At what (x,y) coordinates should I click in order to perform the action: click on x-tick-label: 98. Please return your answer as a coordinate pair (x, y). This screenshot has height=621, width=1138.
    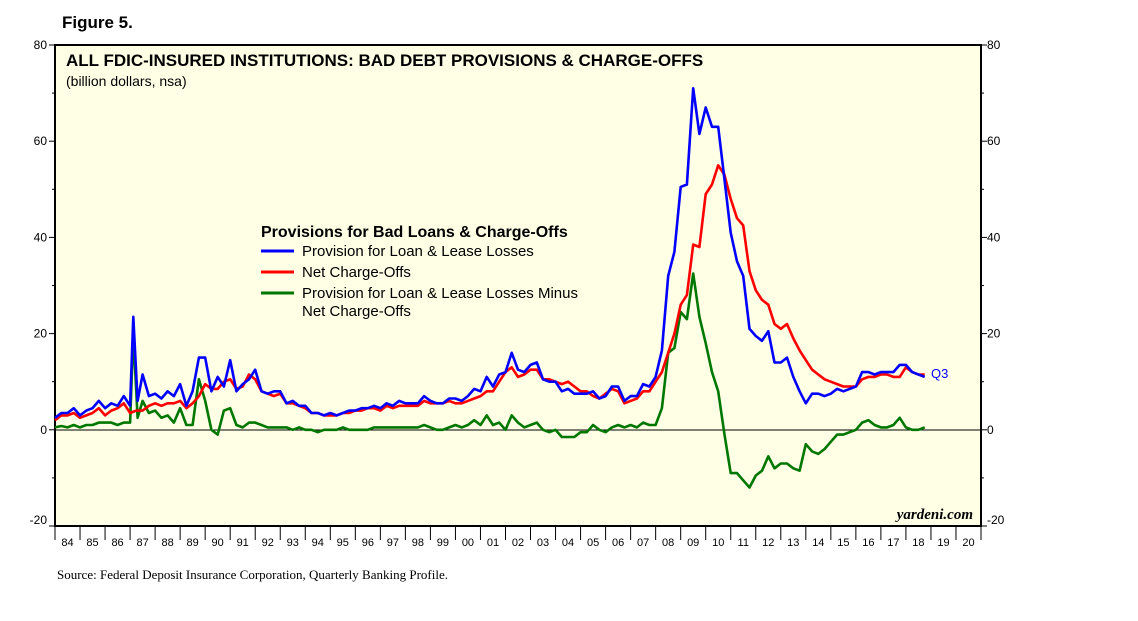
    Looking at the image, I should click on (418, 543).